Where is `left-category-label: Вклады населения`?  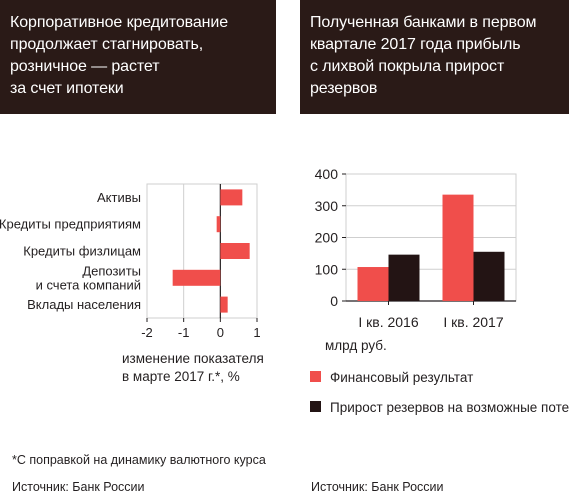 left-category-label: Вклады населения is located at coordinates (84, 304).